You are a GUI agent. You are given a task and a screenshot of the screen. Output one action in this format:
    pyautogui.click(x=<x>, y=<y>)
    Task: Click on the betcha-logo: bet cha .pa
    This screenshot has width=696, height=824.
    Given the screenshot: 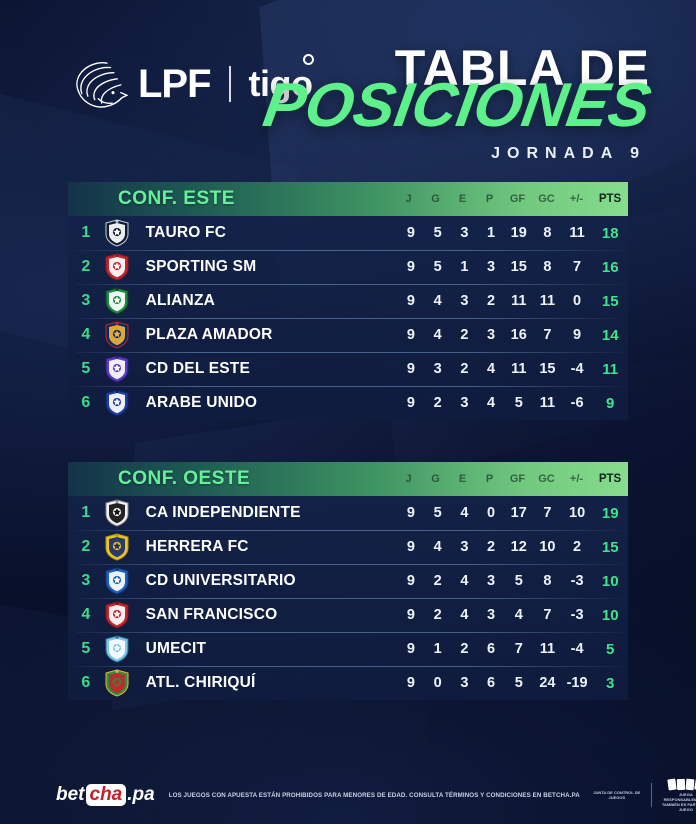 What is the action you would take?
    pyautogui.click(x=105, y=795)
    